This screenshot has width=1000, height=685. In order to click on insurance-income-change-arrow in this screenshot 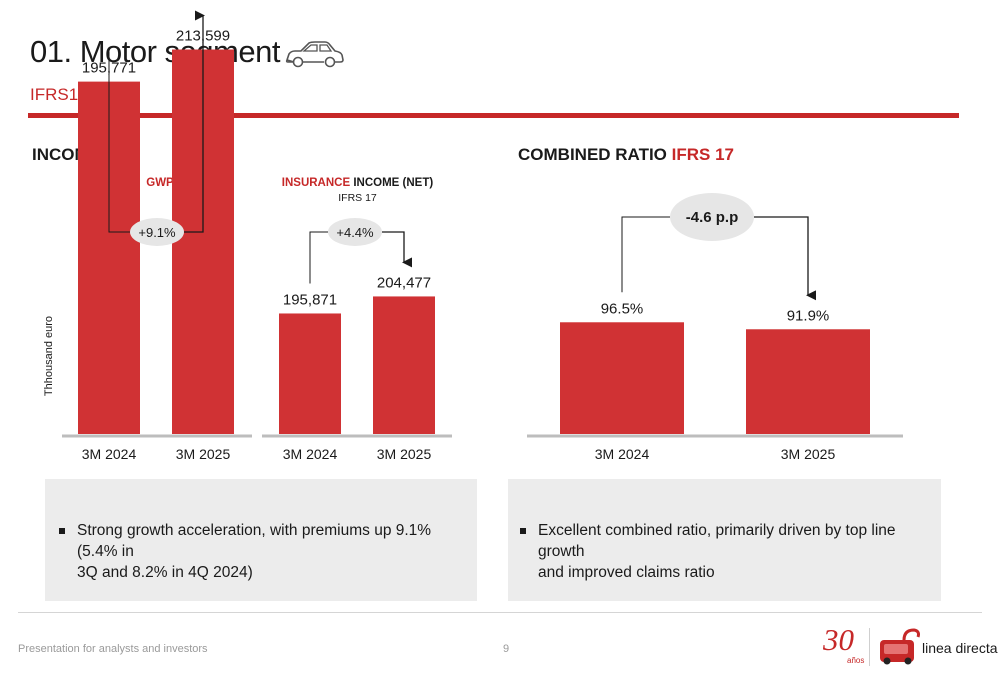, I will do `click(397, 249)`.